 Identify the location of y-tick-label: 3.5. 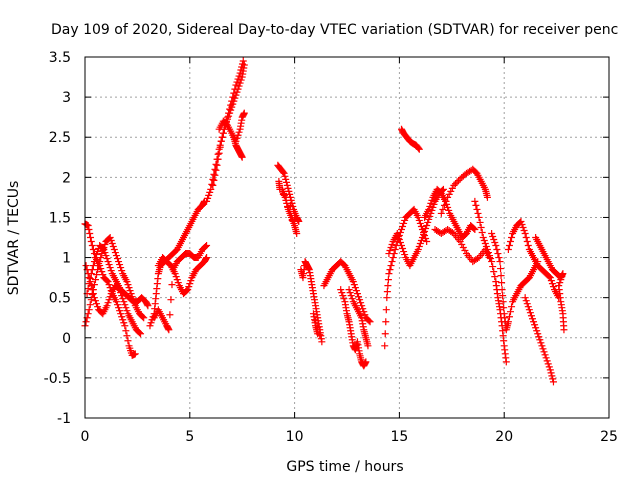
(60, 58).